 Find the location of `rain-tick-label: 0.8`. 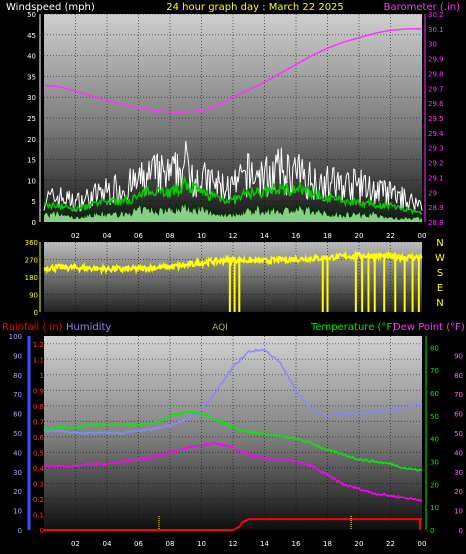

rain-tick-label: 0.8 is located at coordinates (38, 407).